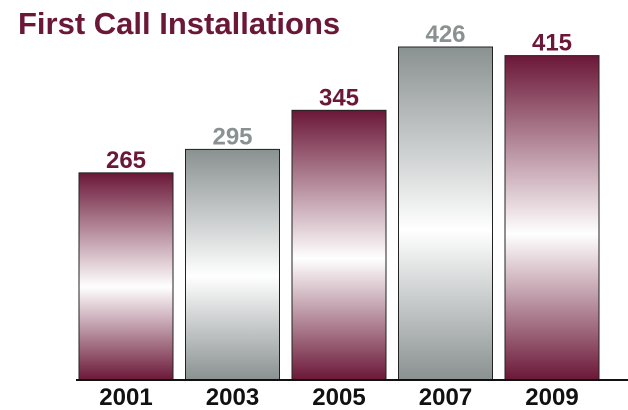 This screenshot has height=410, width=628. What do you see at coordinates (126, 276) in the screenshot?
I see `bar-2001` at bounding box center [126, 276].